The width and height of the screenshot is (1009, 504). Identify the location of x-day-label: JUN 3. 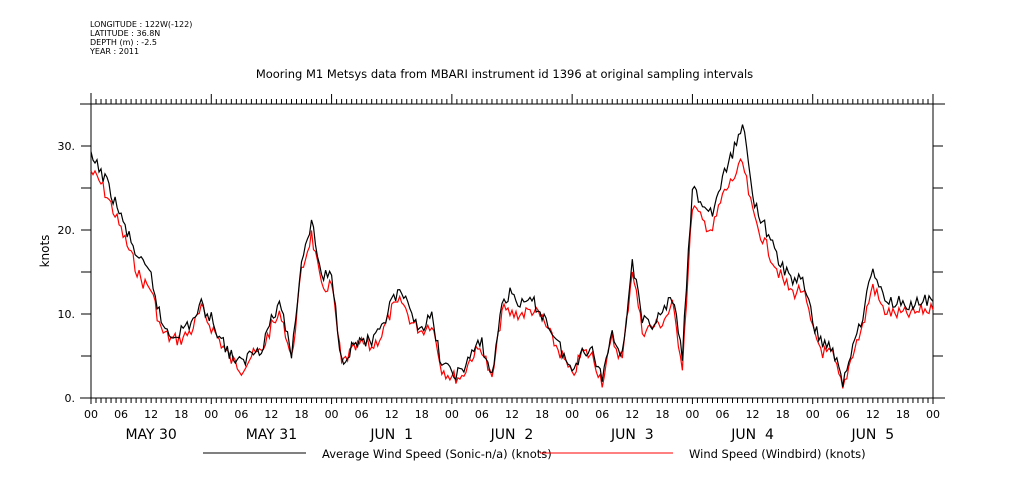
(632, 435).